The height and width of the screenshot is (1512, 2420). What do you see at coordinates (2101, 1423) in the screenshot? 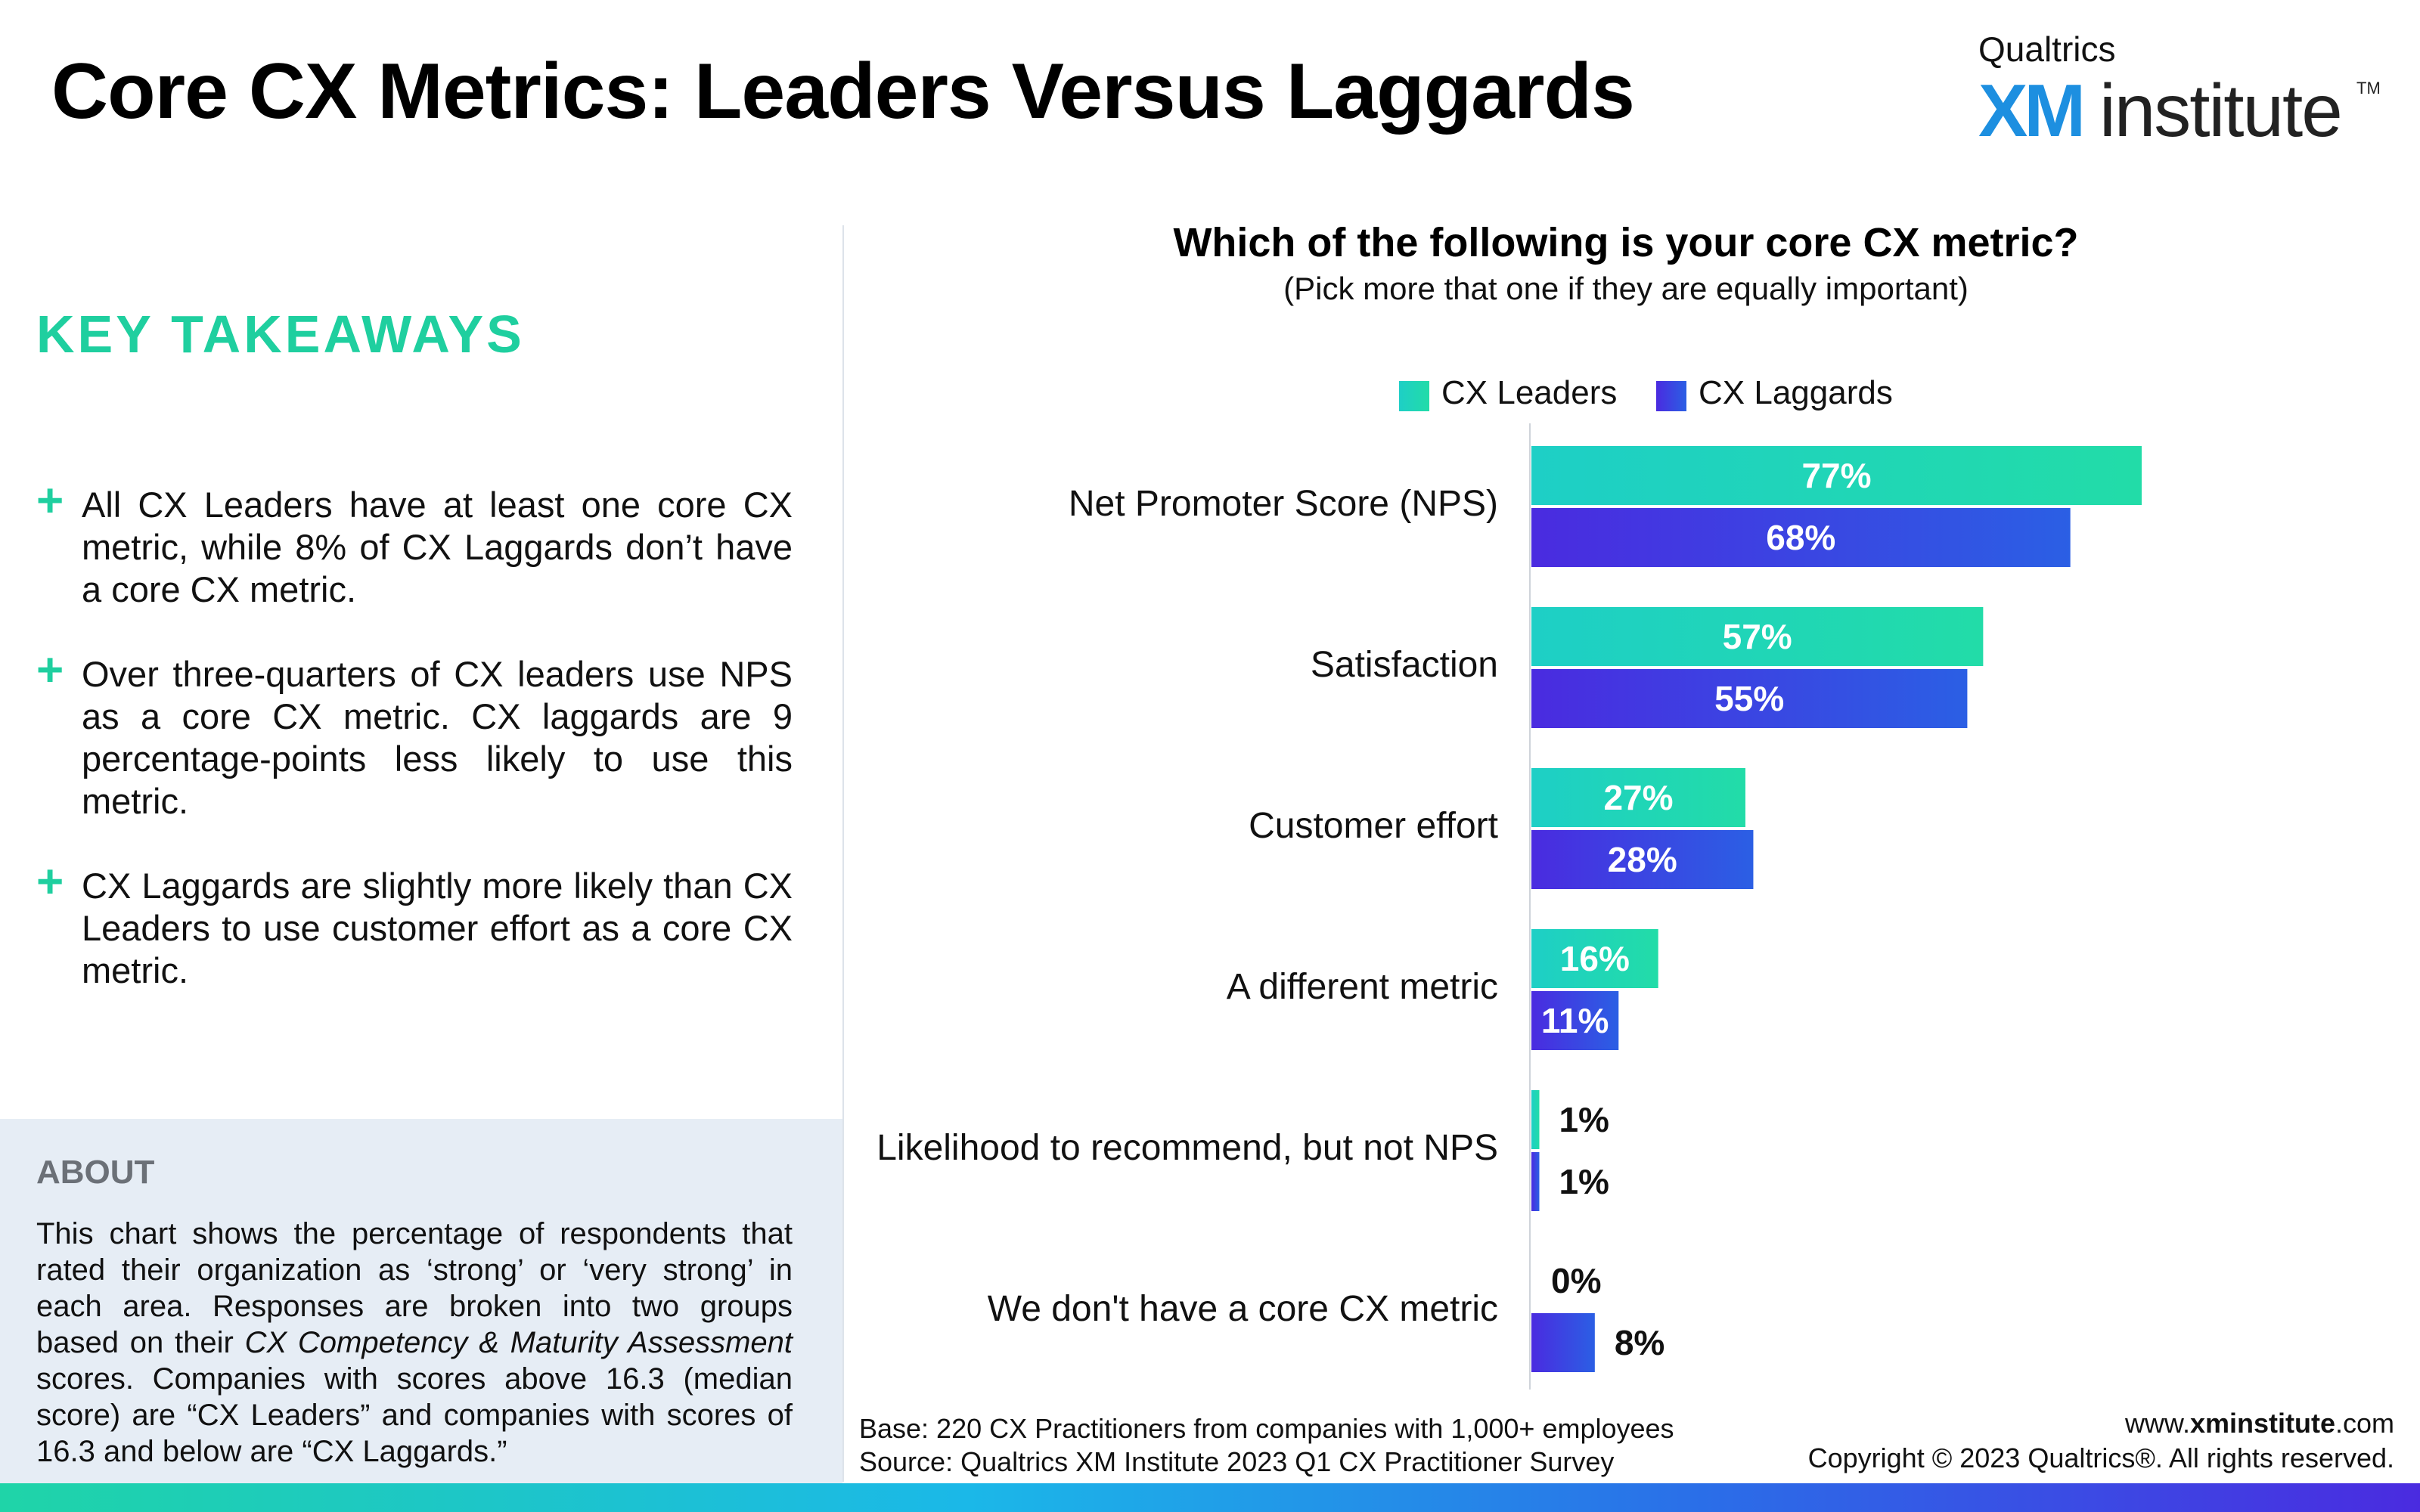
I see `website-link: www.xminstitute.com` at bounding box center [2101, 1423].